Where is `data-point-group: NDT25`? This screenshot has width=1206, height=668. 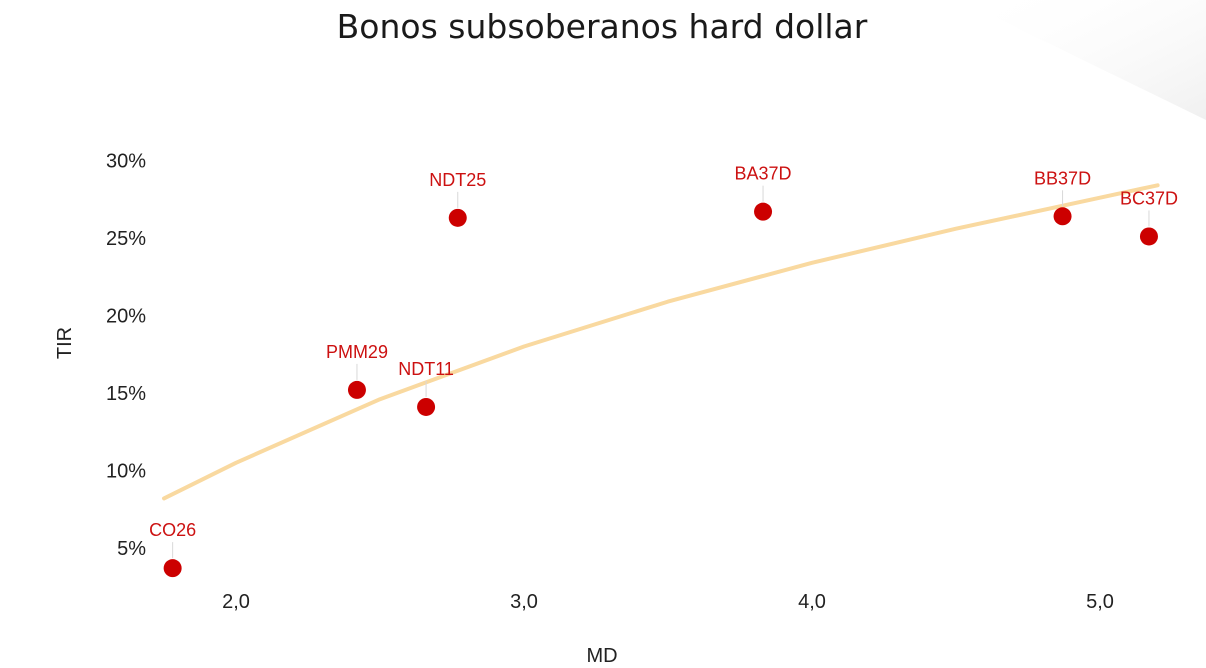 data-point-group: NDT25 is located at coordinates (457, 198).